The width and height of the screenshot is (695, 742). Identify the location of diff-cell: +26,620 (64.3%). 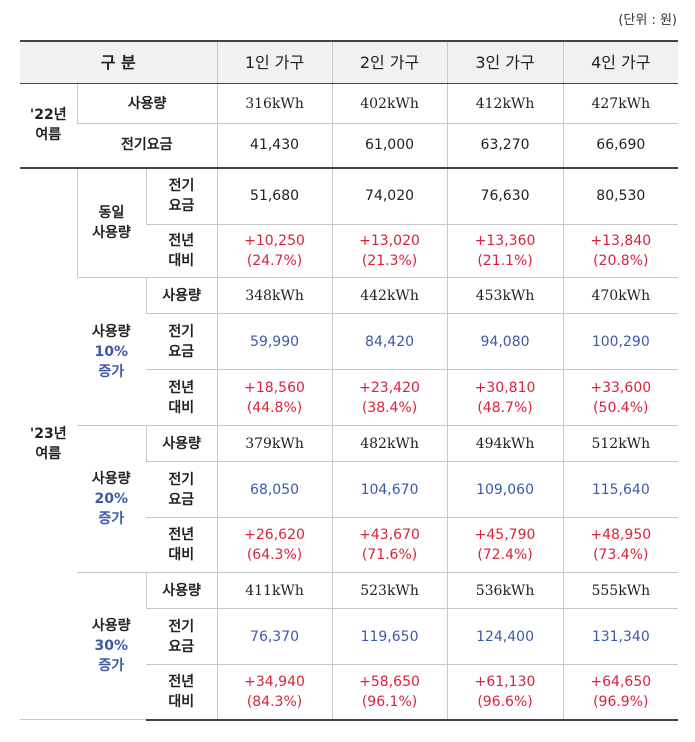
(274, 545).